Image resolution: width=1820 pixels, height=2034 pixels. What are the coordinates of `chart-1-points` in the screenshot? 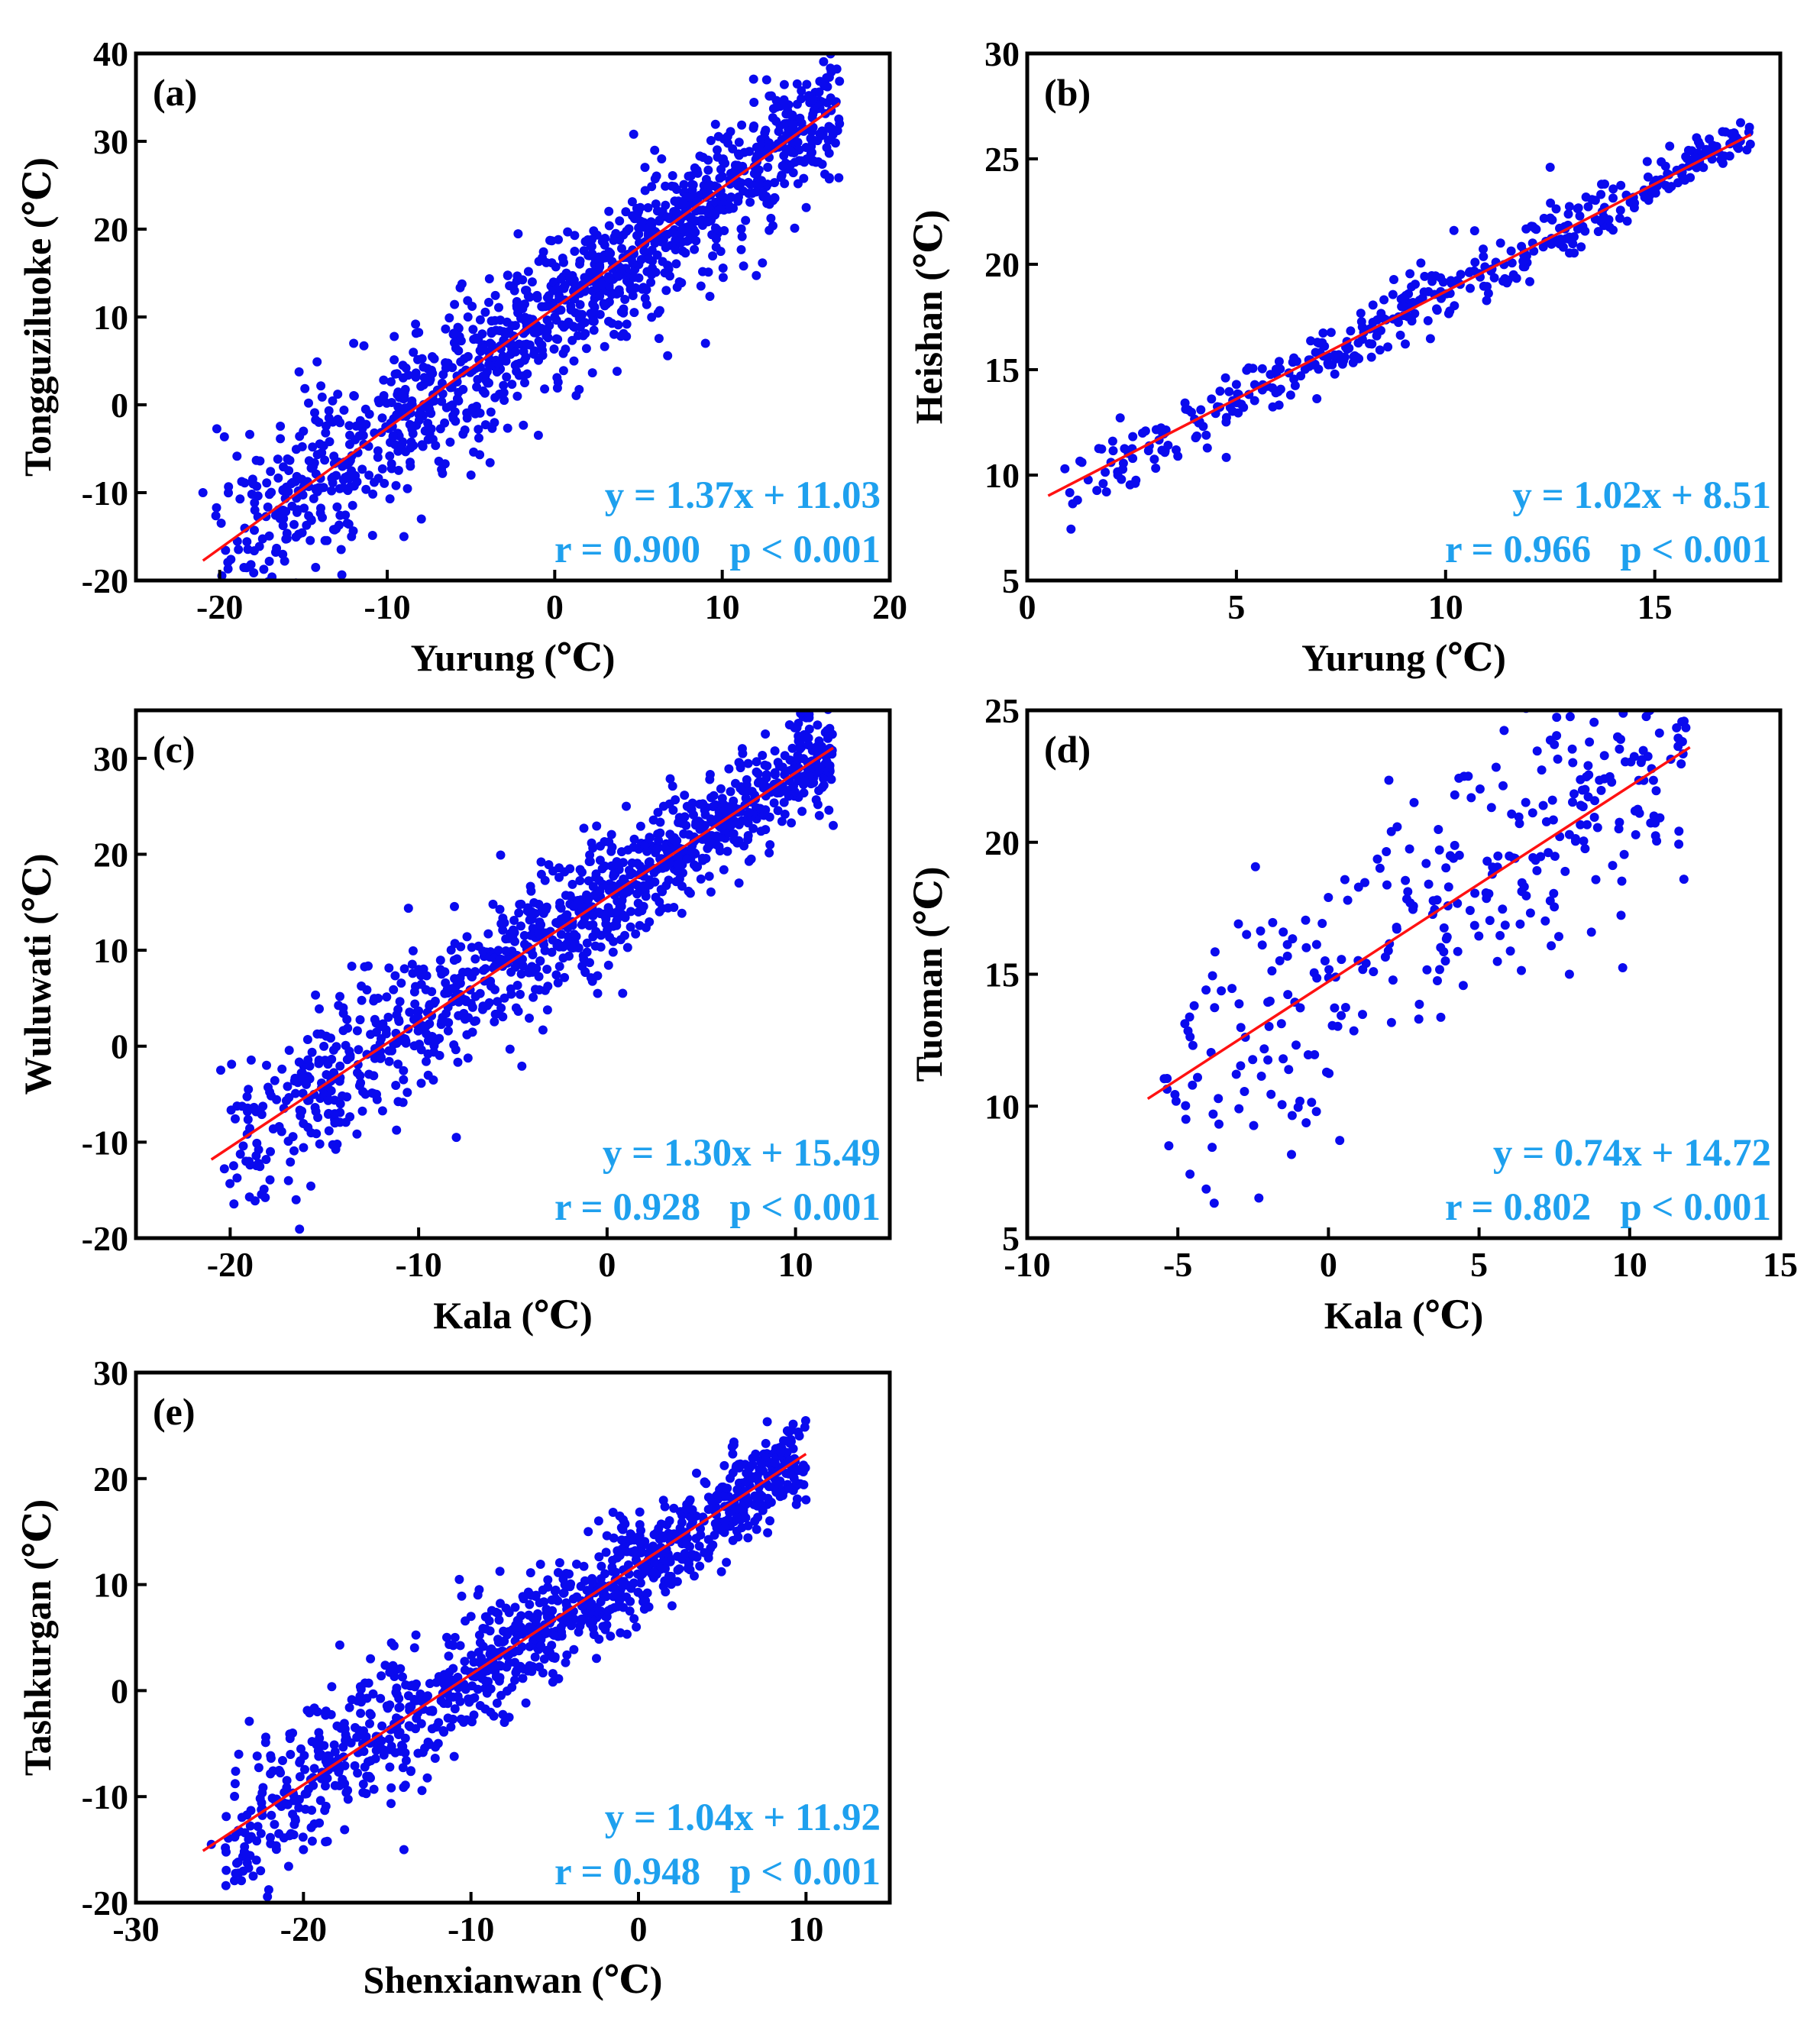 It's located at (1407, 326).